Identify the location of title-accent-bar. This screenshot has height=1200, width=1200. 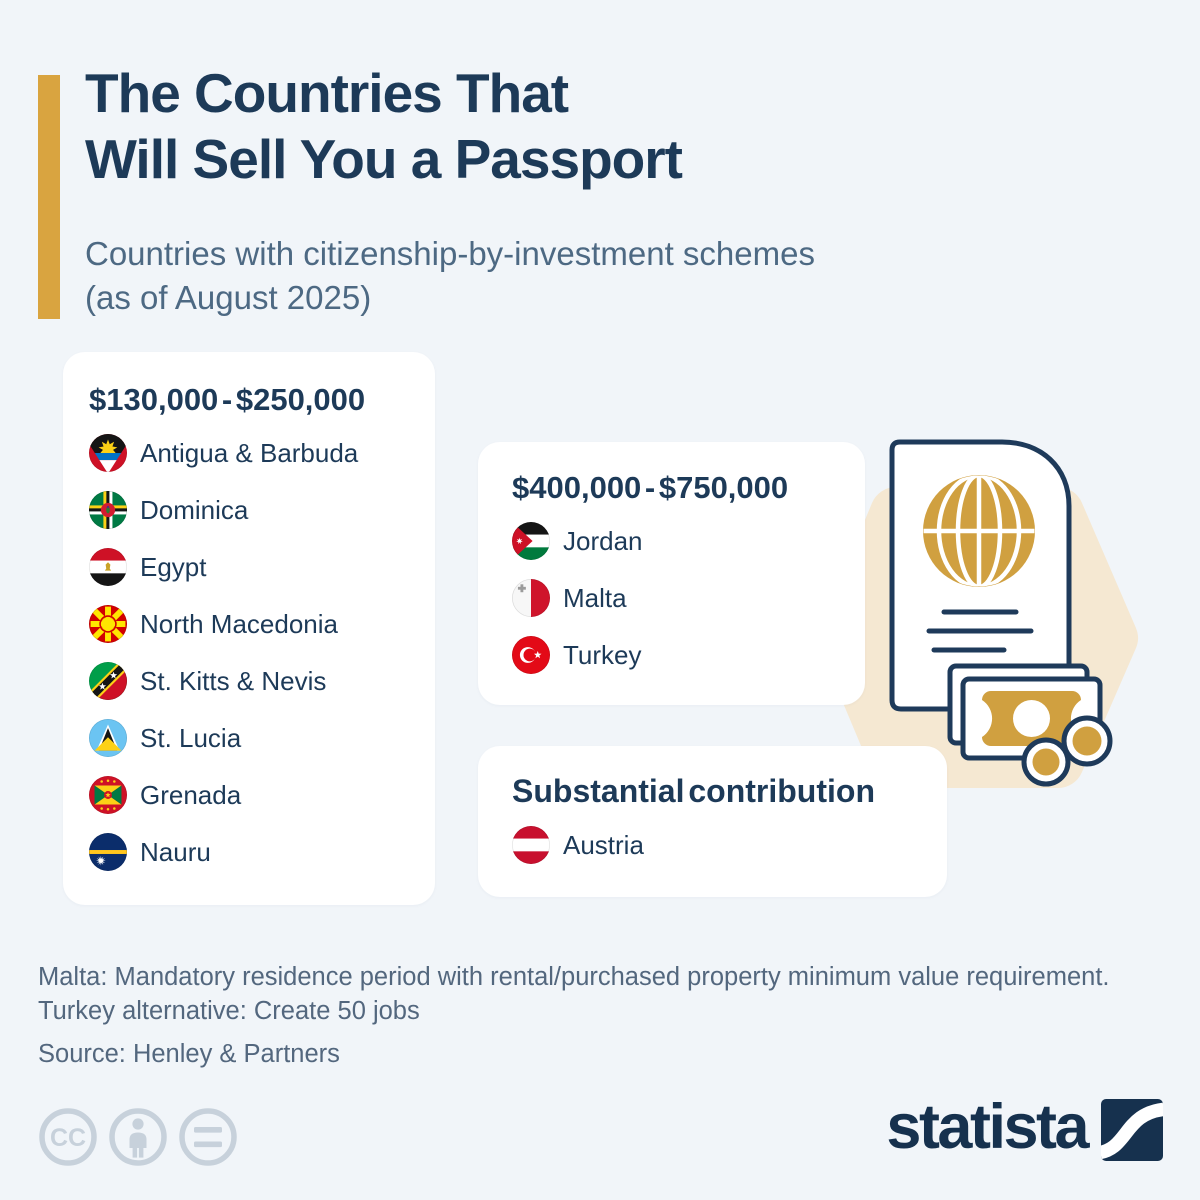
(49, 197).